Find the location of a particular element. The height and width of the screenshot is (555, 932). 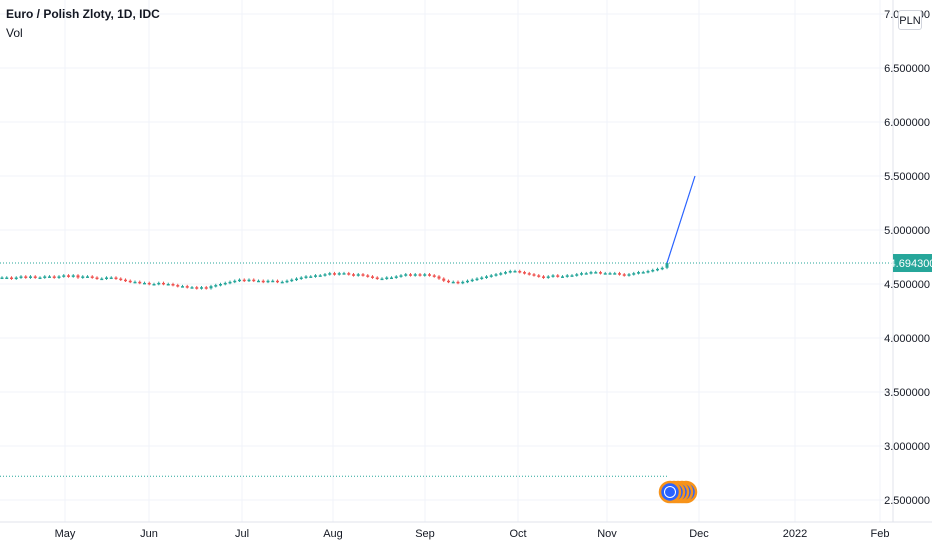

x-tick-label: 2022 is located at coordinates (795, 534).